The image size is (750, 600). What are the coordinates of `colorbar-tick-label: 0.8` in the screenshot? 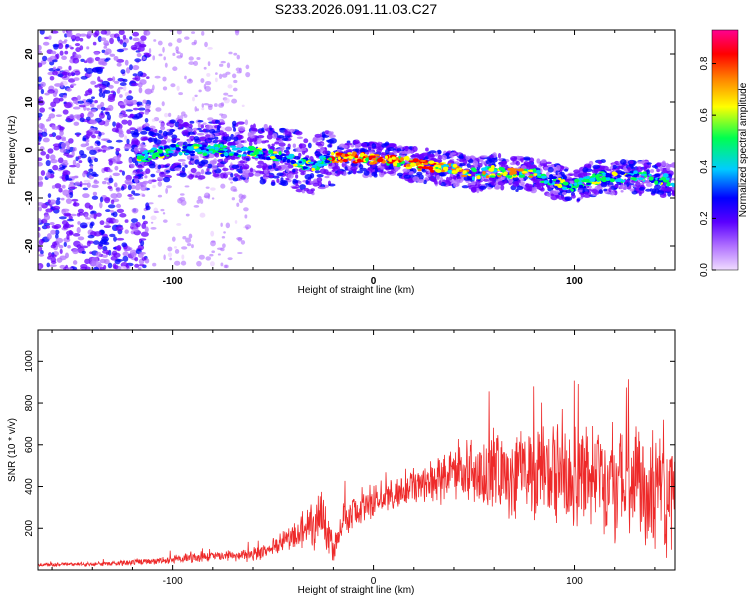 It's located at (704, 63).